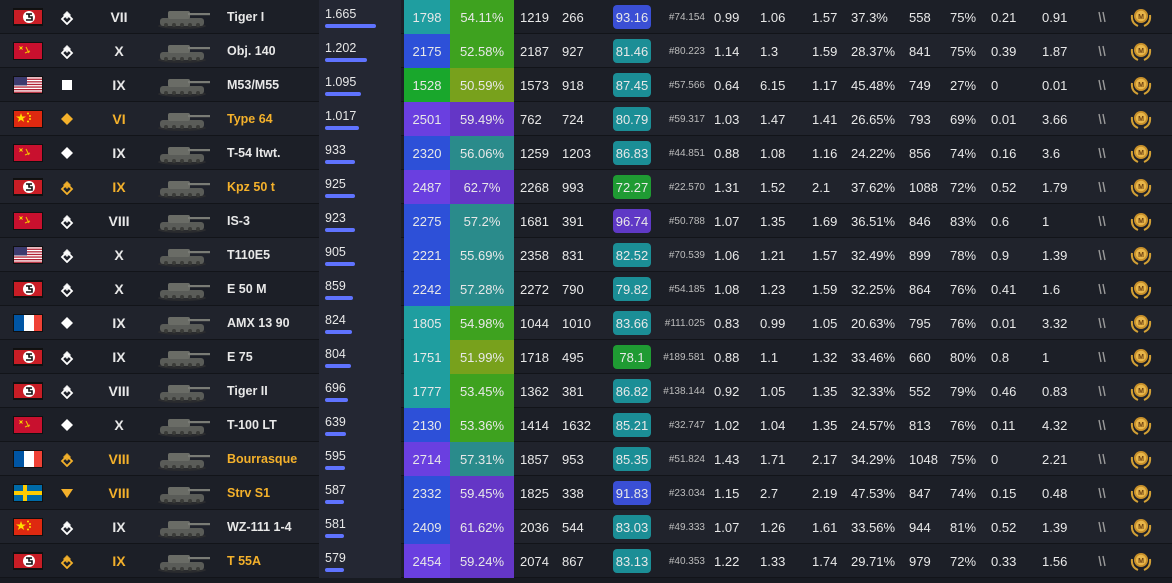 The width and height of the screenshot is (1172, 583). I want to click on vehicle-name: E 50 M, so click(247, 289).